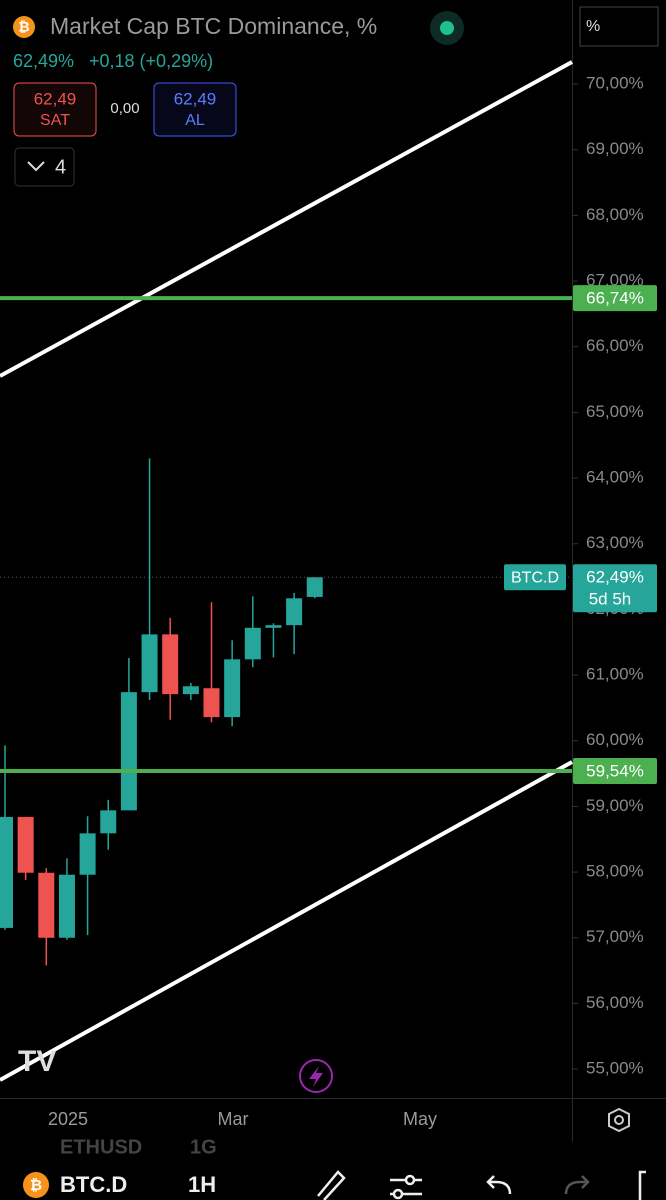 The height and width of the screenshot is (1200, 666). I want to click on indicators-count: 4, so click(60, 167).